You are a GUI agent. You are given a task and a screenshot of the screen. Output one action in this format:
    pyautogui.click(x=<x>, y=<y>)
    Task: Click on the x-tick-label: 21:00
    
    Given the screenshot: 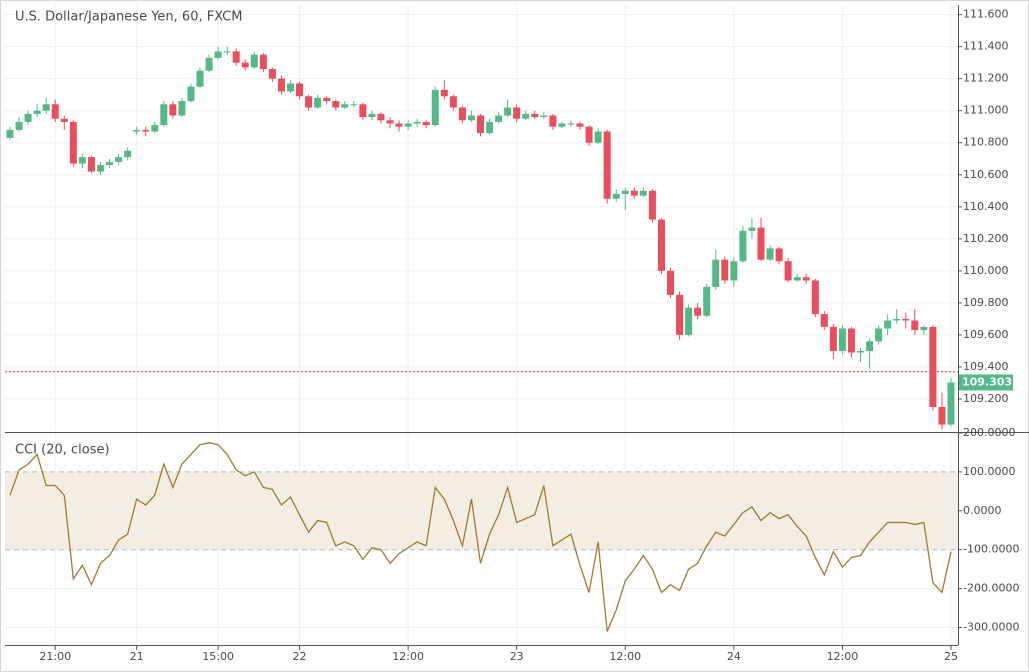 What is the action you would take?
    pyautogui.click(x=55, y=656)
    